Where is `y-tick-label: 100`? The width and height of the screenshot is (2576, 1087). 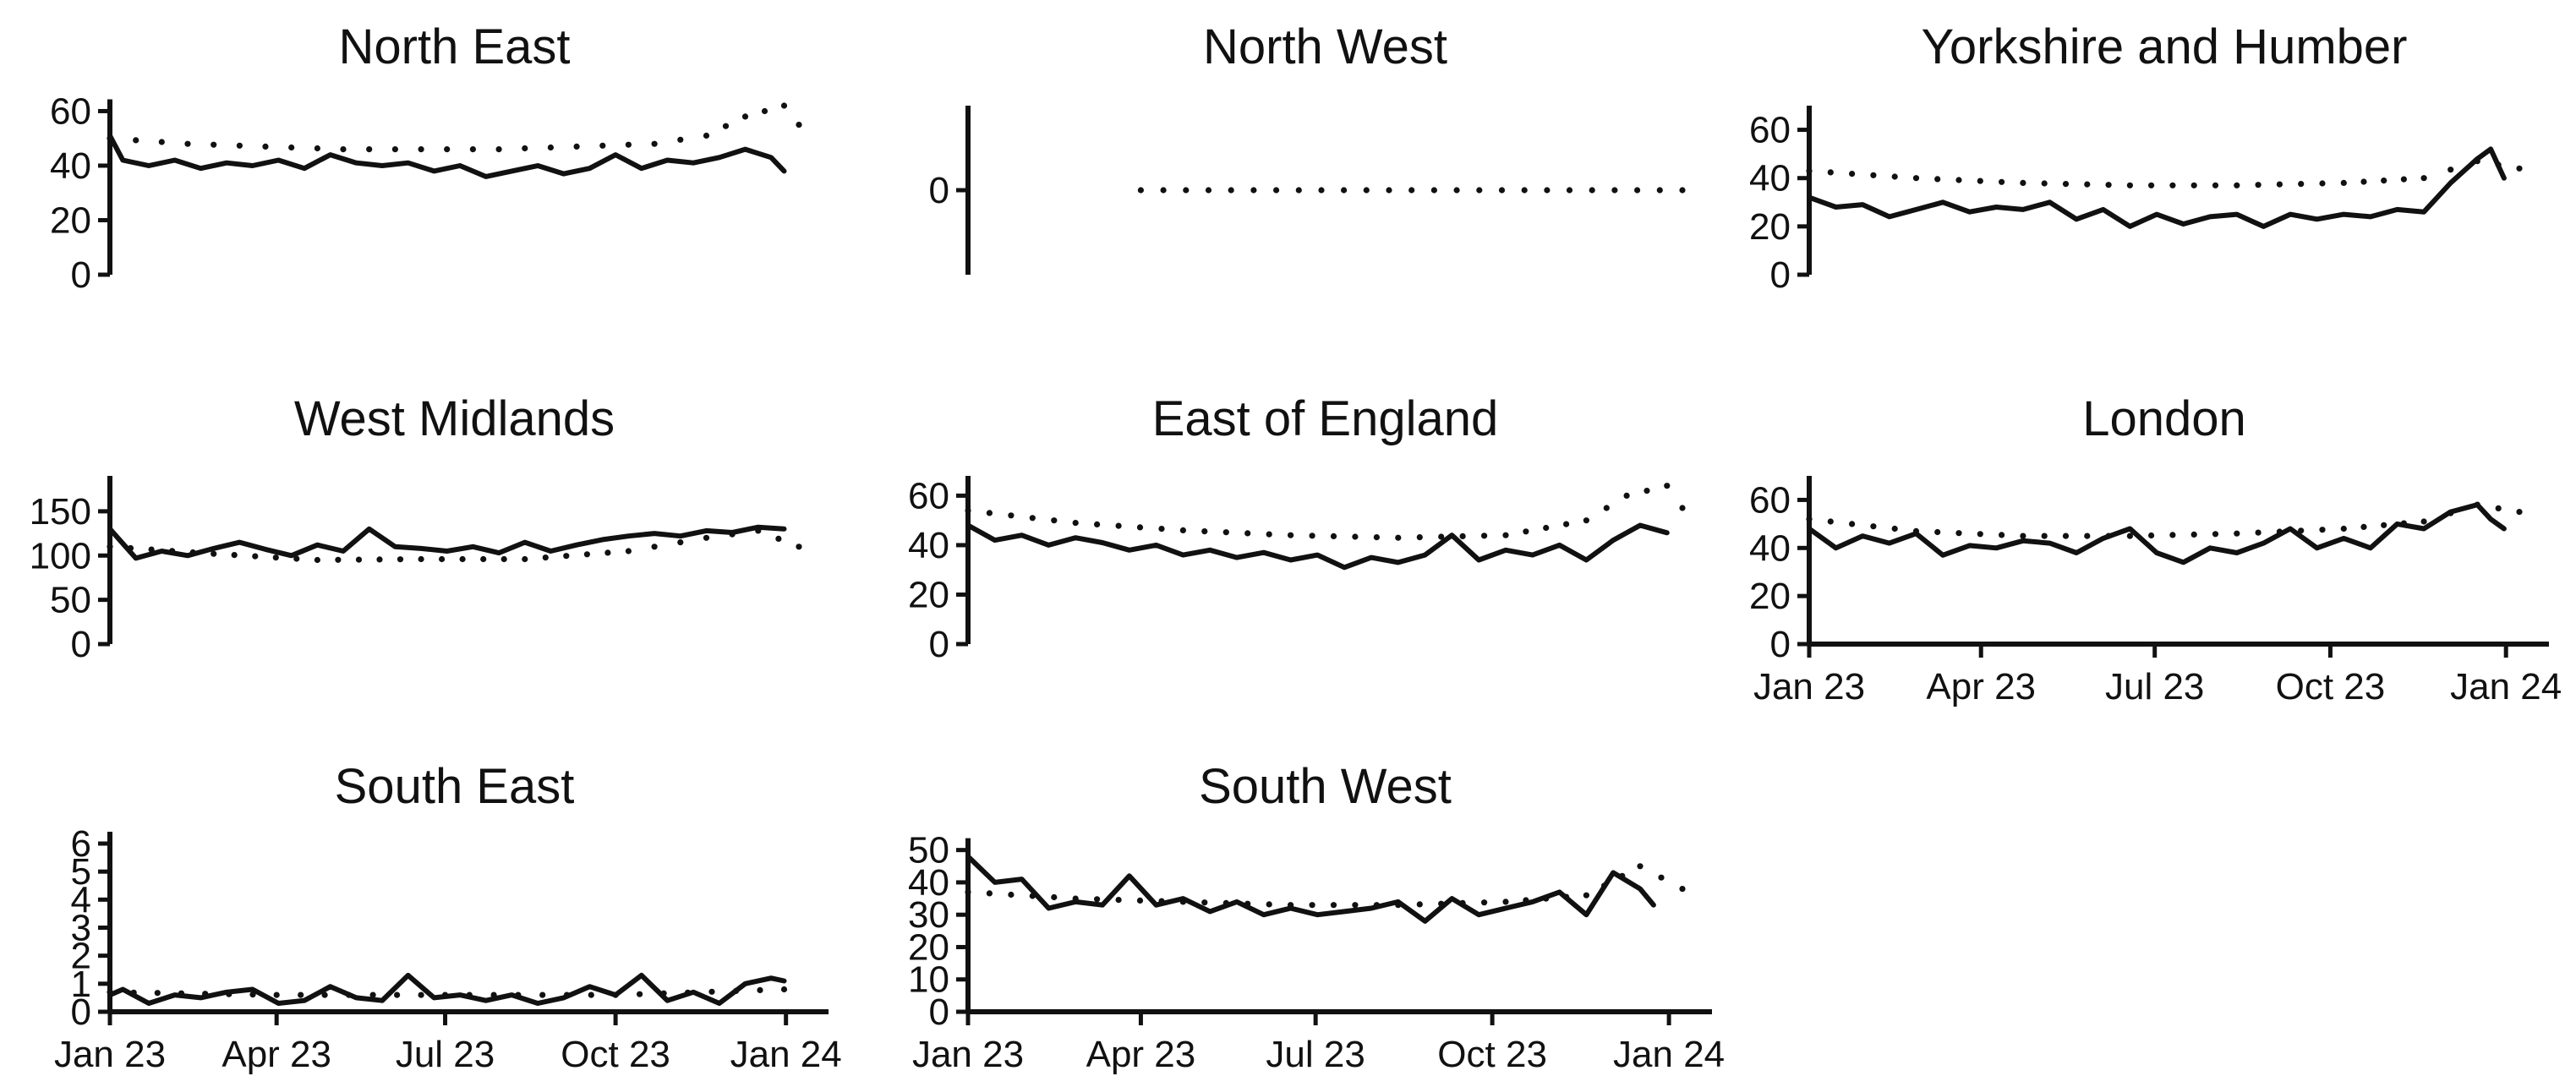
y-tick-label: 100 is located at coordinates (61, 555).